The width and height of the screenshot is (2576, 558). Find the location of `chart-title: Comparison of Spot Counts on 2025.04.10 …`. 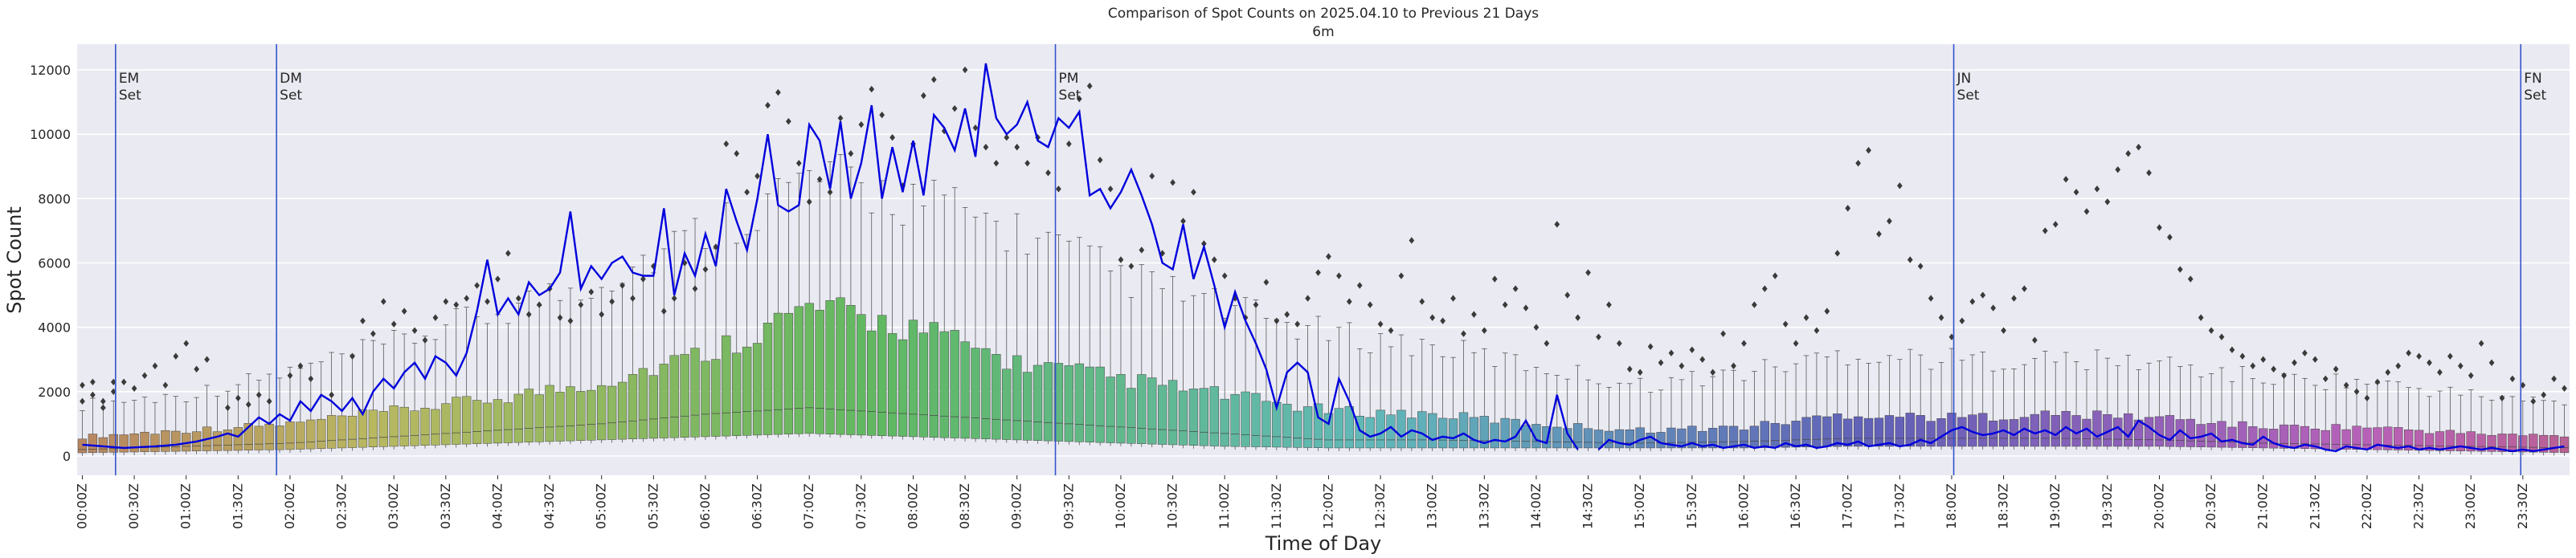

chart-title: Comparison of Spot Counts on 2025.04.10 … is located at coordinates (1324, 14).